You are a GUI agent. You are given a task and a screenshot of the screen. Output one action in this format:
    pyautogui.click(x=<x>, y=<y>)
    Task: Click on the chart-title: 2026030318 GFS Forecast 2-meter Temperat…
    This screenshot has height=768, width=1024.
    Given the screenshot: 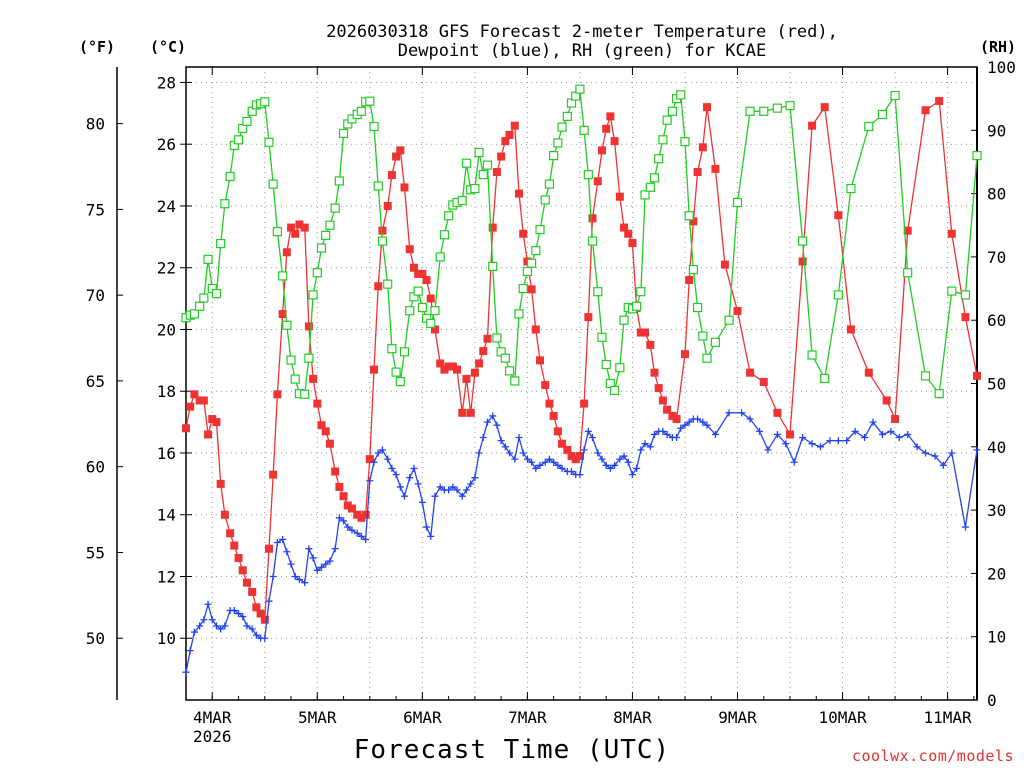 What is the action you would take?
    pyautogui.click(x=582, y=41)
    